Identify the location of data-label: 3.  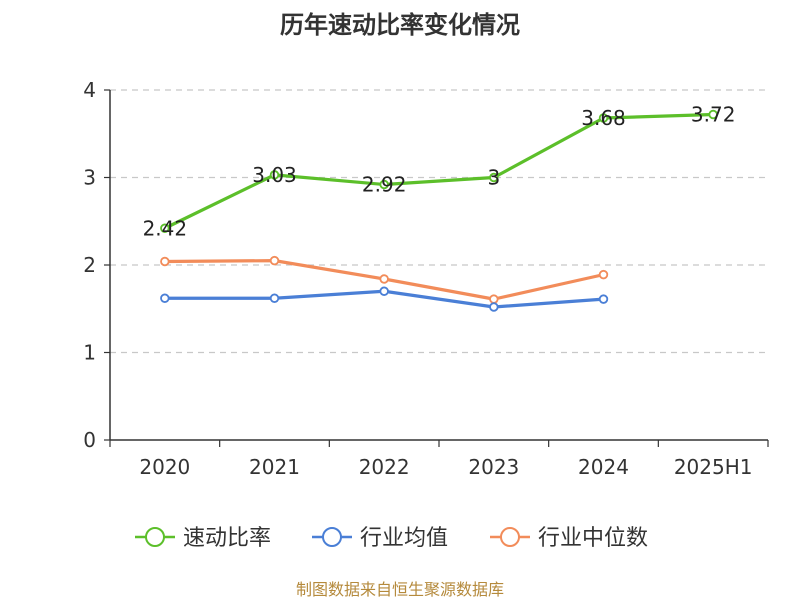
(493, 178).